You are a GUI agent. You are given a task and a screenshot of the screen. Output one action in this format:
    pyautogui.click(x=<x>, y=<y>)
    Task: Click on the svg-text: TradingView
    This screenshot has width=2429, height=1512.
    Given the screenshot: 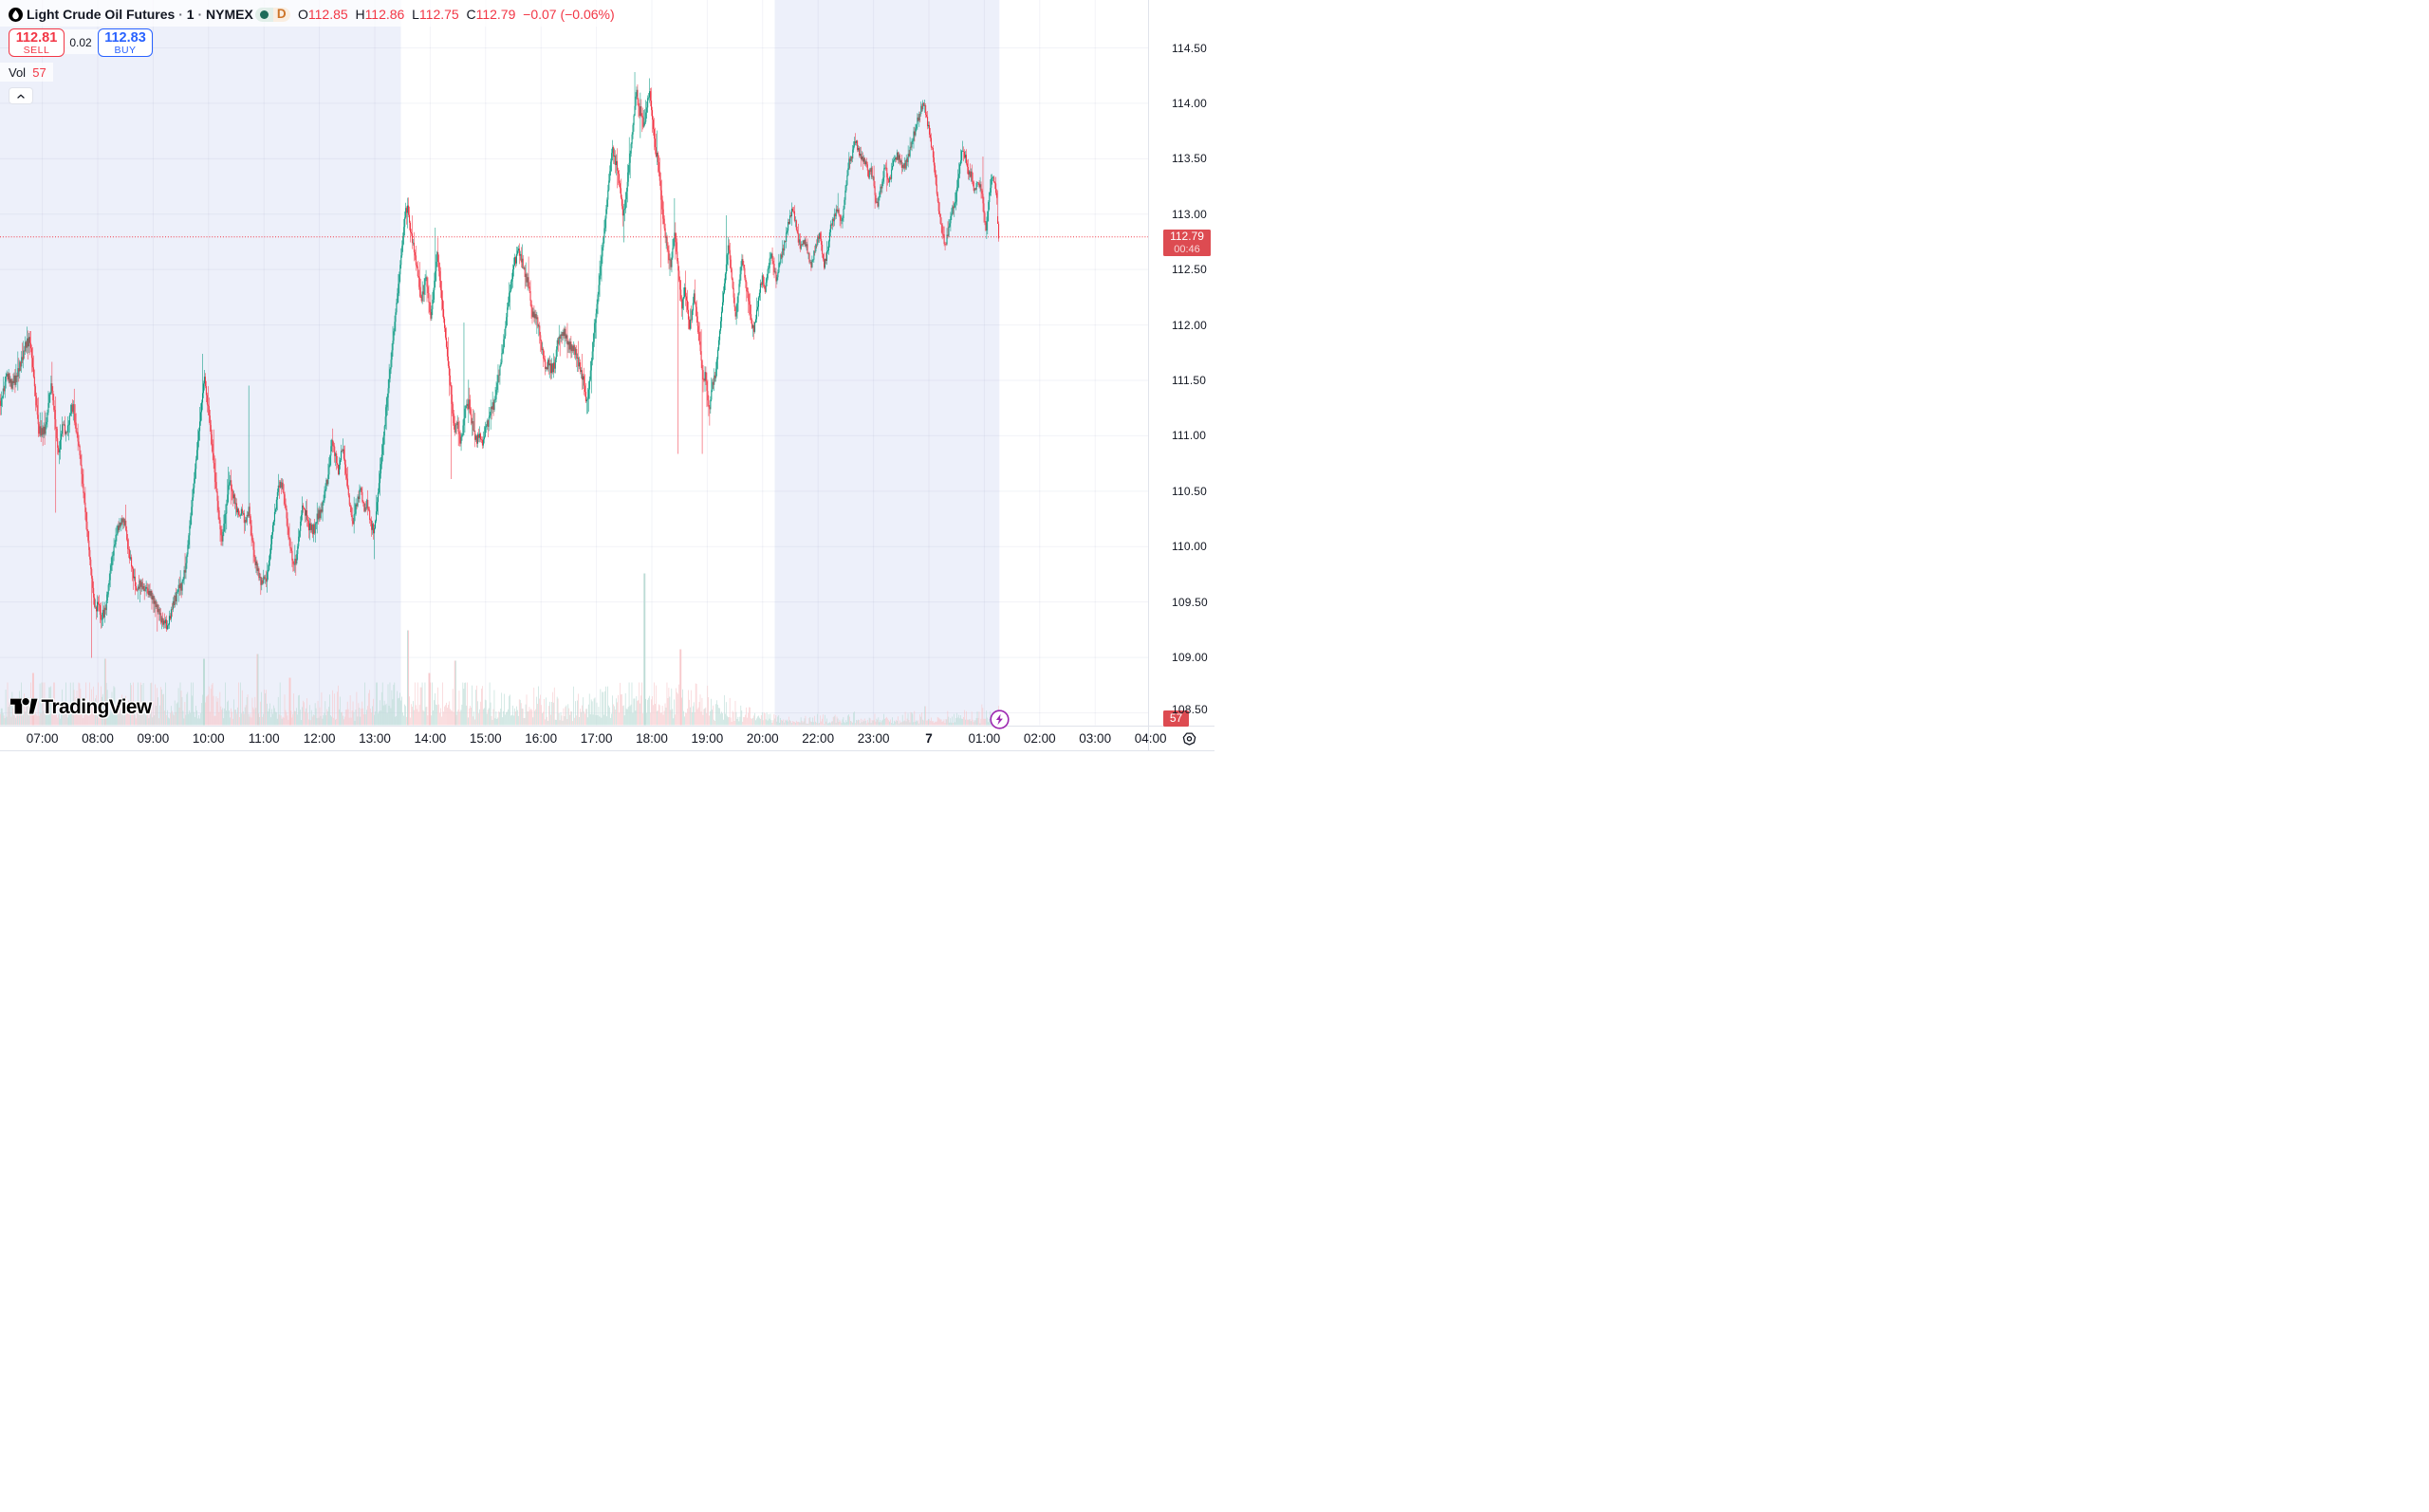 What is the action you would take?
    pyautogui.click(x=96, y=708)
    